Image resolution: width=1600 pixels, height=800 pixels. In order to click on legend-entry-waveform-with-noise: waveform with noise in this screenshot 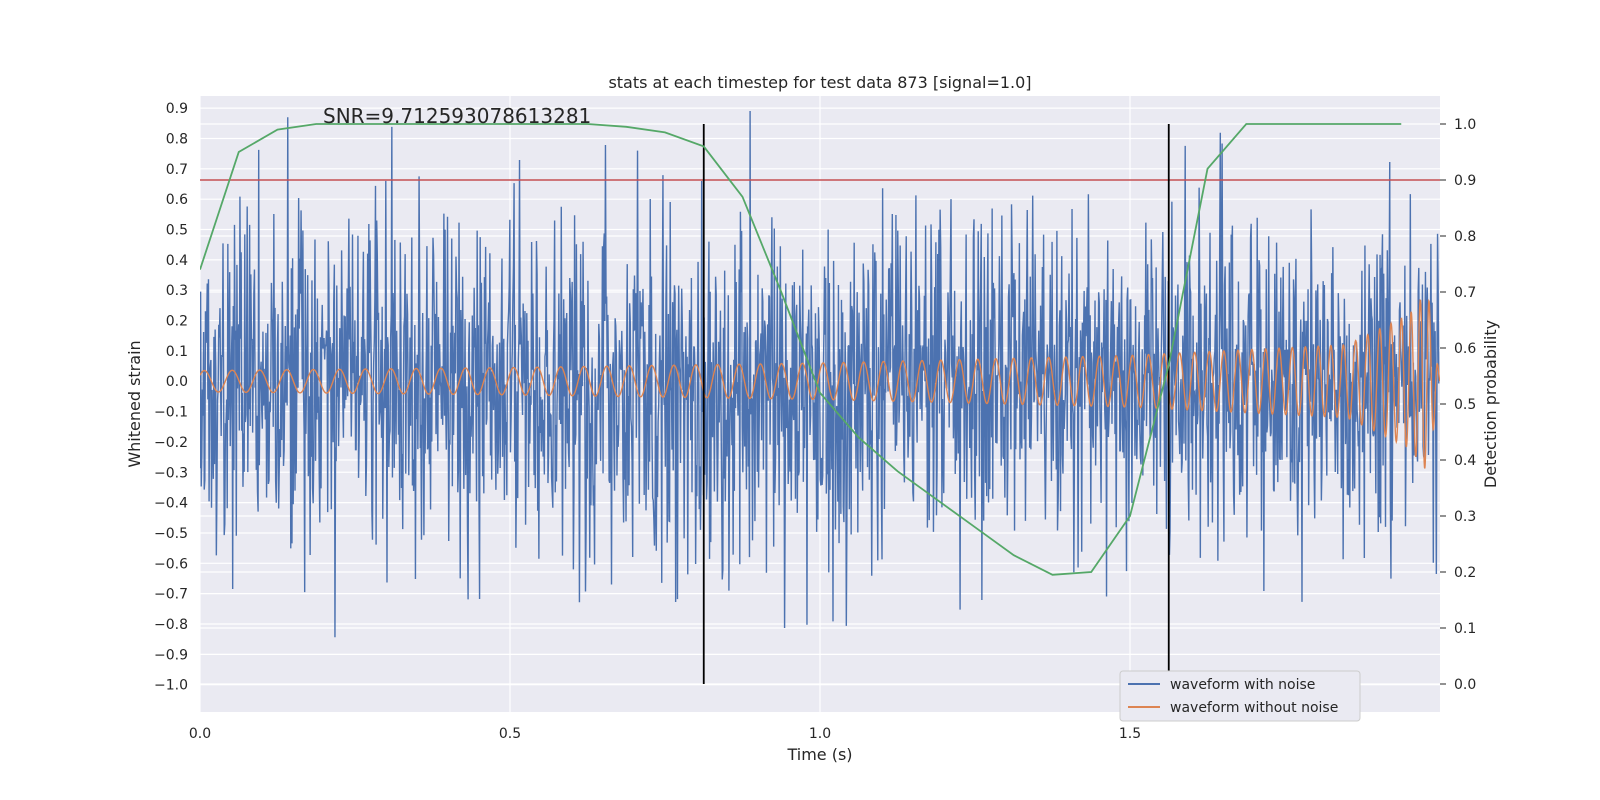, I will do `click(1242, 685)`.